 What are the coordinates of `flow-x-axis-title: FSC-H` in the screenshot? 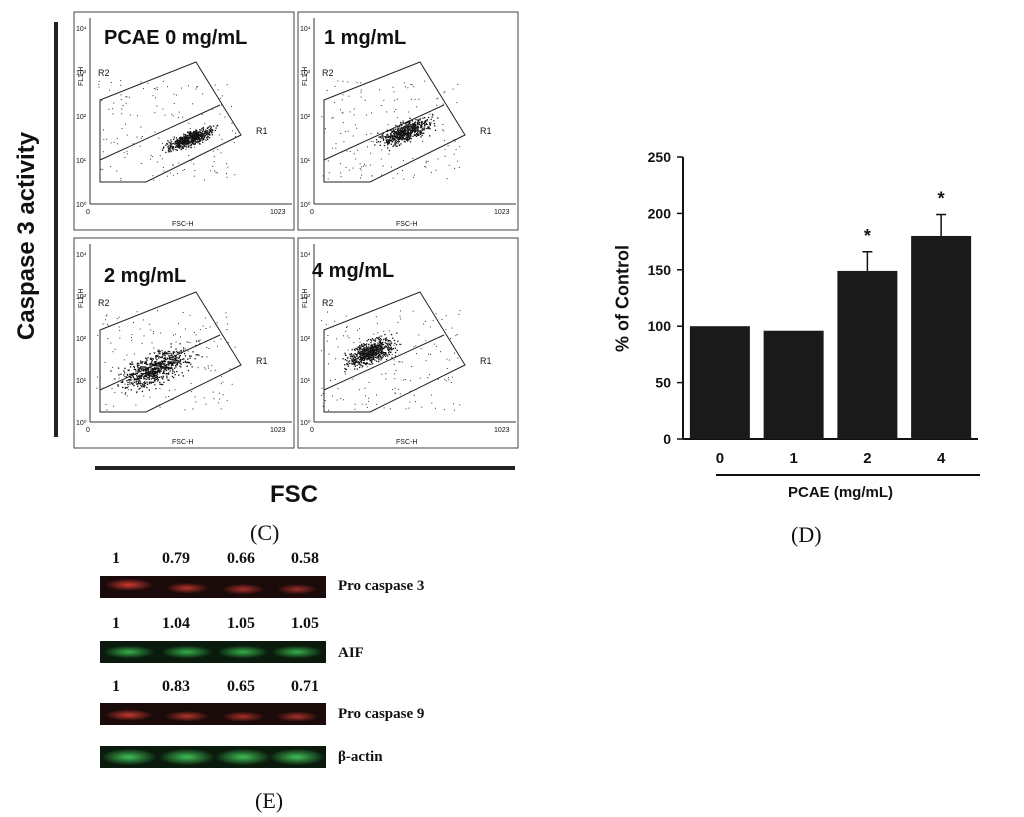 It's located at (406, 442).